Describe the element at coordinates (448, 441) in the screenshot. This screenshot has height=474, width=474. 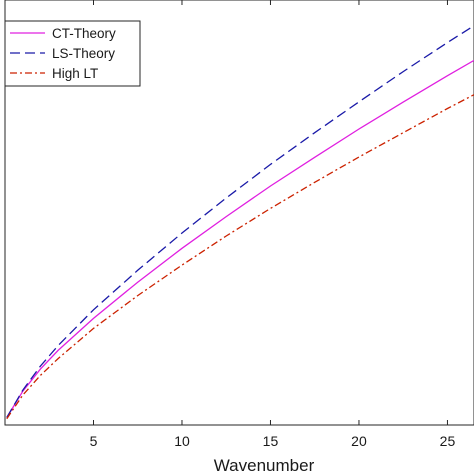
I see `x-tick-label: 25` at that location.